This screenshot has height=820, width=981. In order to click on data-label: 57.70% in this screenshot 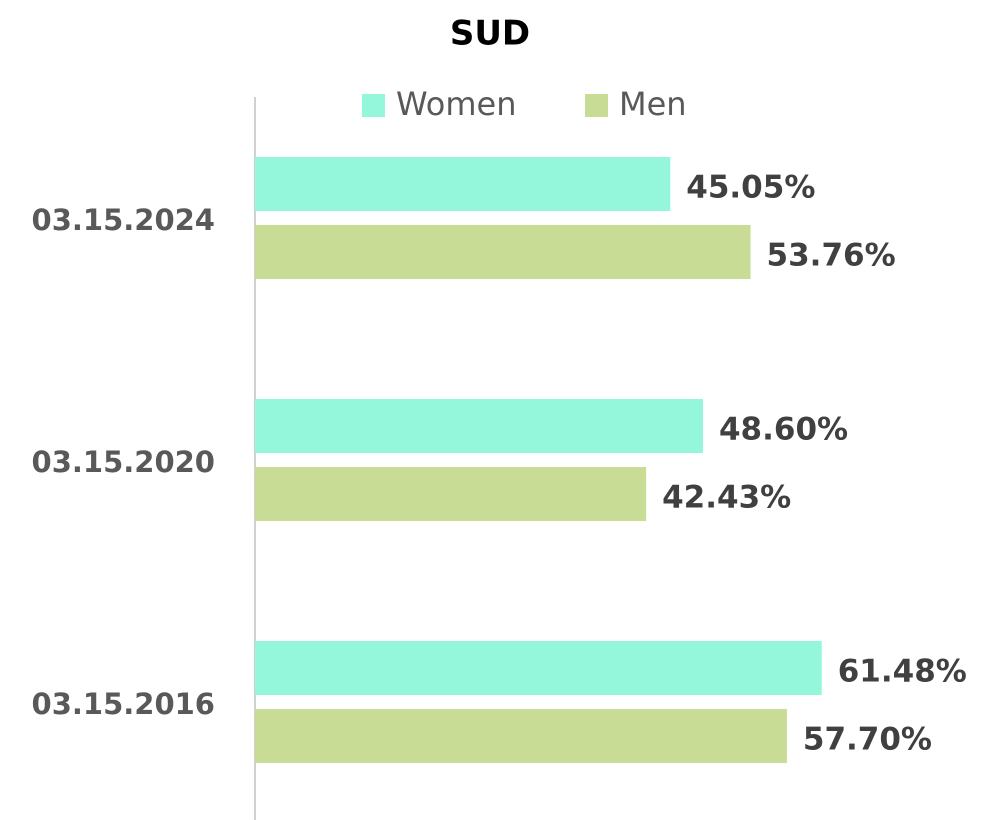, I will do `click(867, 740)`.